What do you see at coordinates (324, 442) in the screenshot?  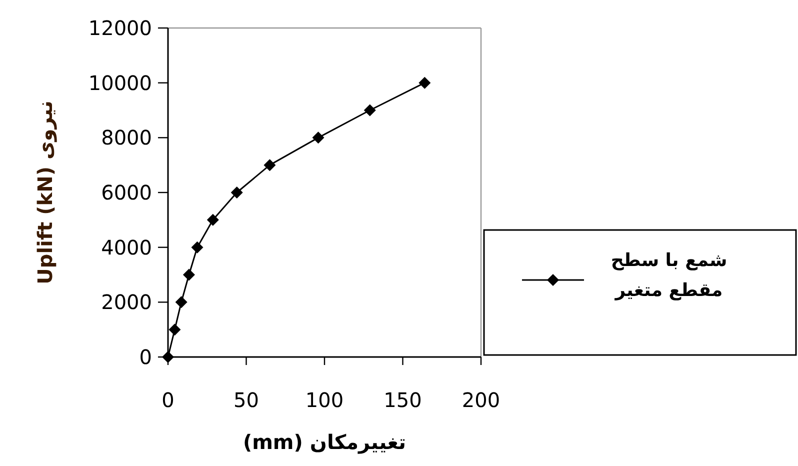 I see `x-axis-title: تغییرمکان (mm)` at bounding box center [324, 442].